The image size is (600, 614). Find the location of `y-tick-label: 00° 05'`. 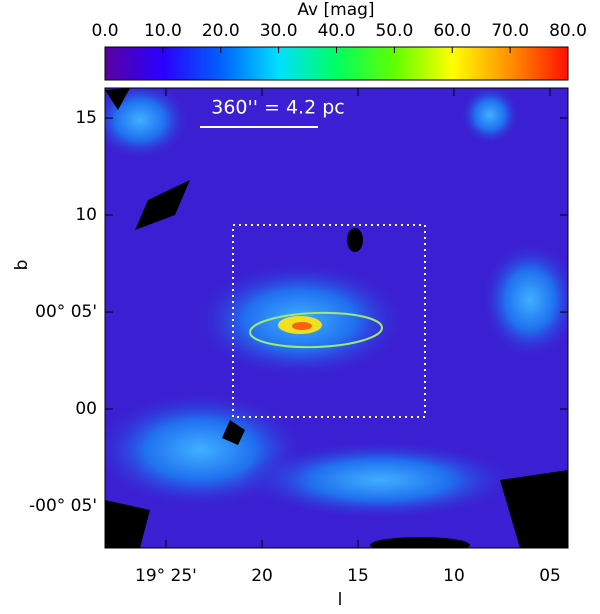

y-tick-label: 00° 05' is located at coordinates (66, 312).